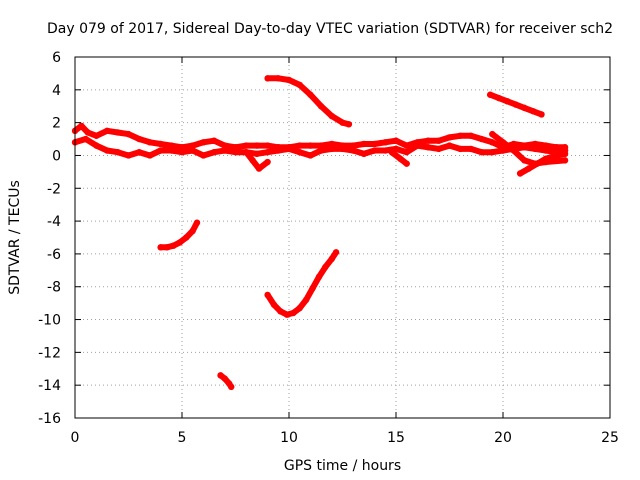 The image size is (640, 480). I want to click on series-main-band-lower, so click(320, 147).